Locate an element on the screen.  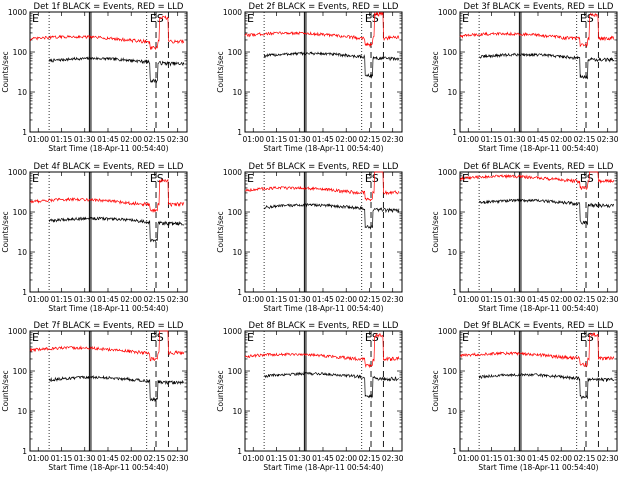
panel-title: Det 9f BLACK = Events, RED = LLD is located at coordinates (539, 326).